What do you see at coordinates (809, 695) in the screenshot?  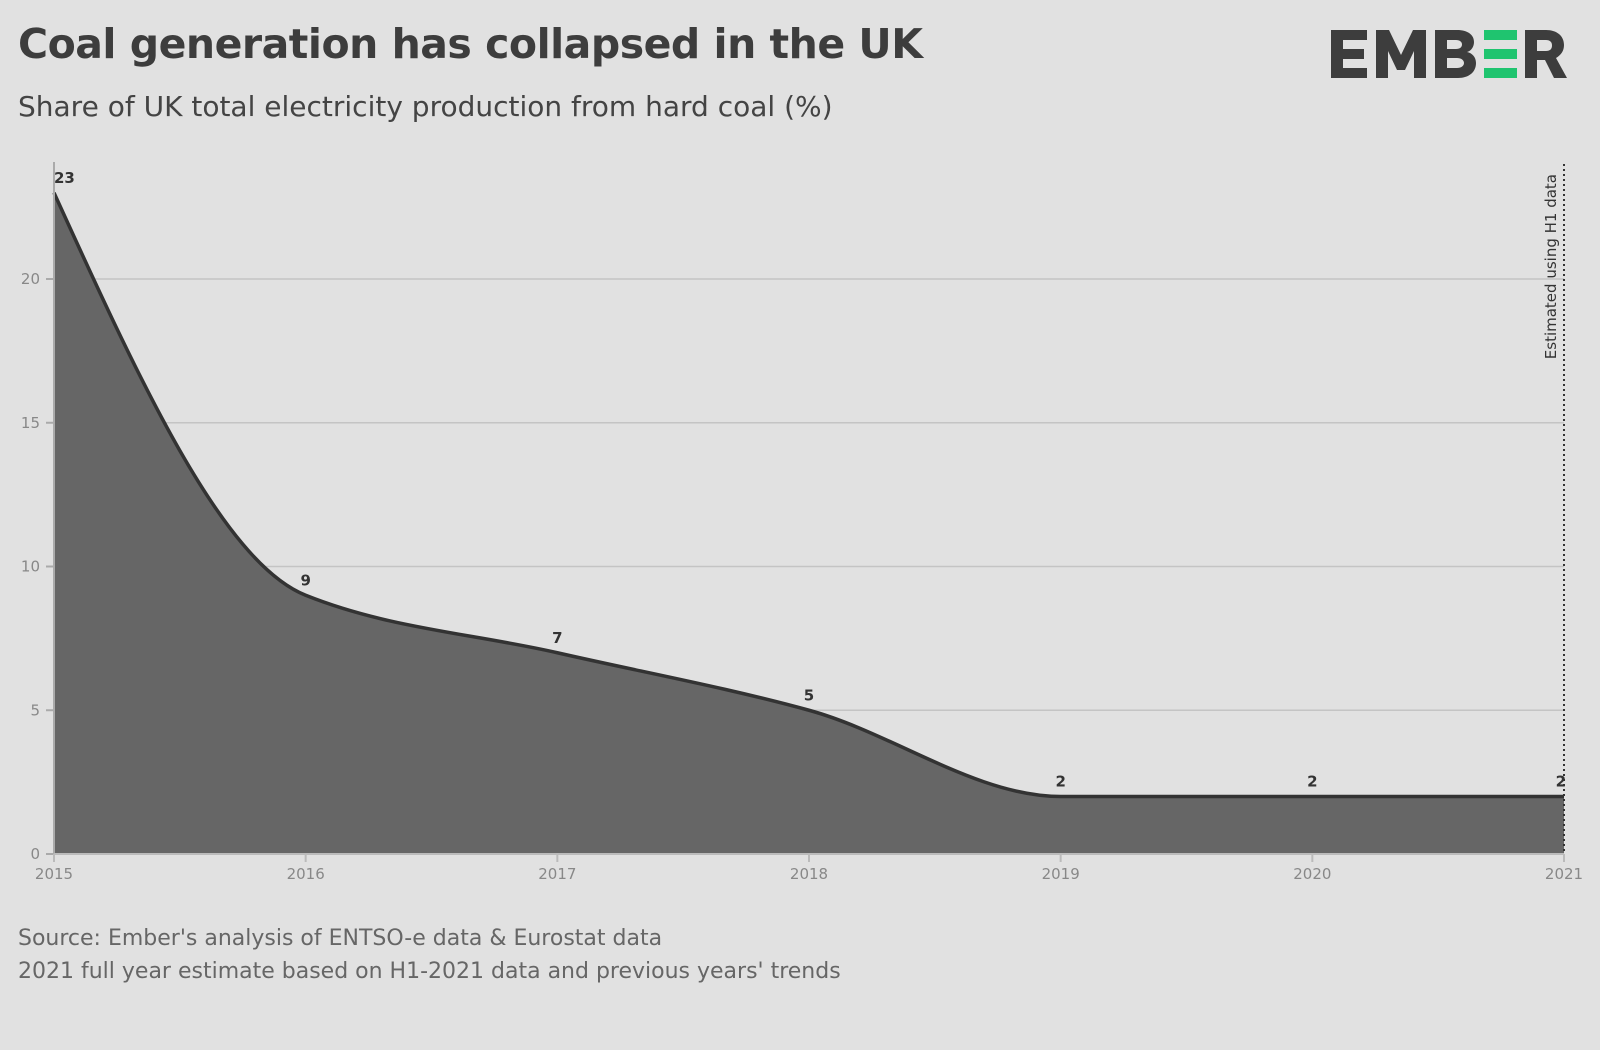 I see `data-label: 5` at bounding box center [809, 695].